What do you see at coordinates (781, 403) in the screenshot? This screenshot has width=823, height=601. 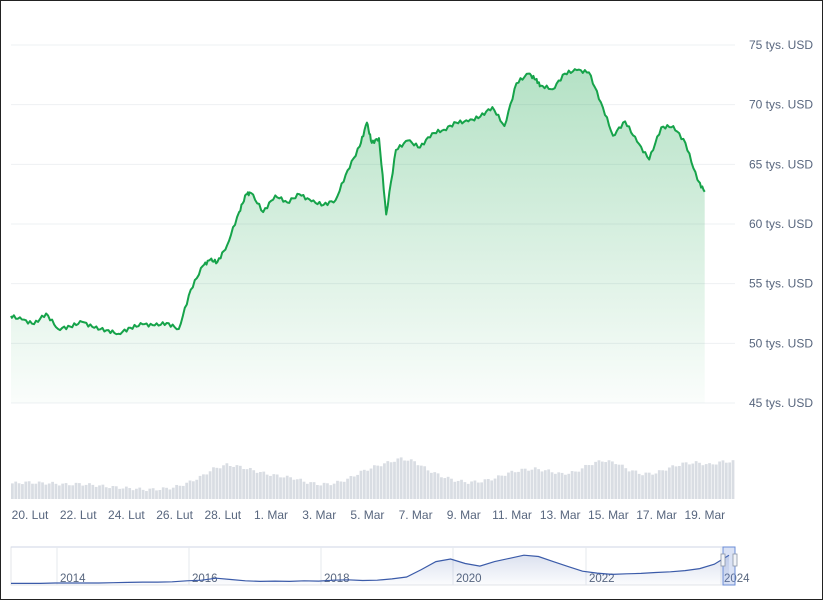 I see `y-tick-label: 45 tys. USD` at bounding box center [781, 403].